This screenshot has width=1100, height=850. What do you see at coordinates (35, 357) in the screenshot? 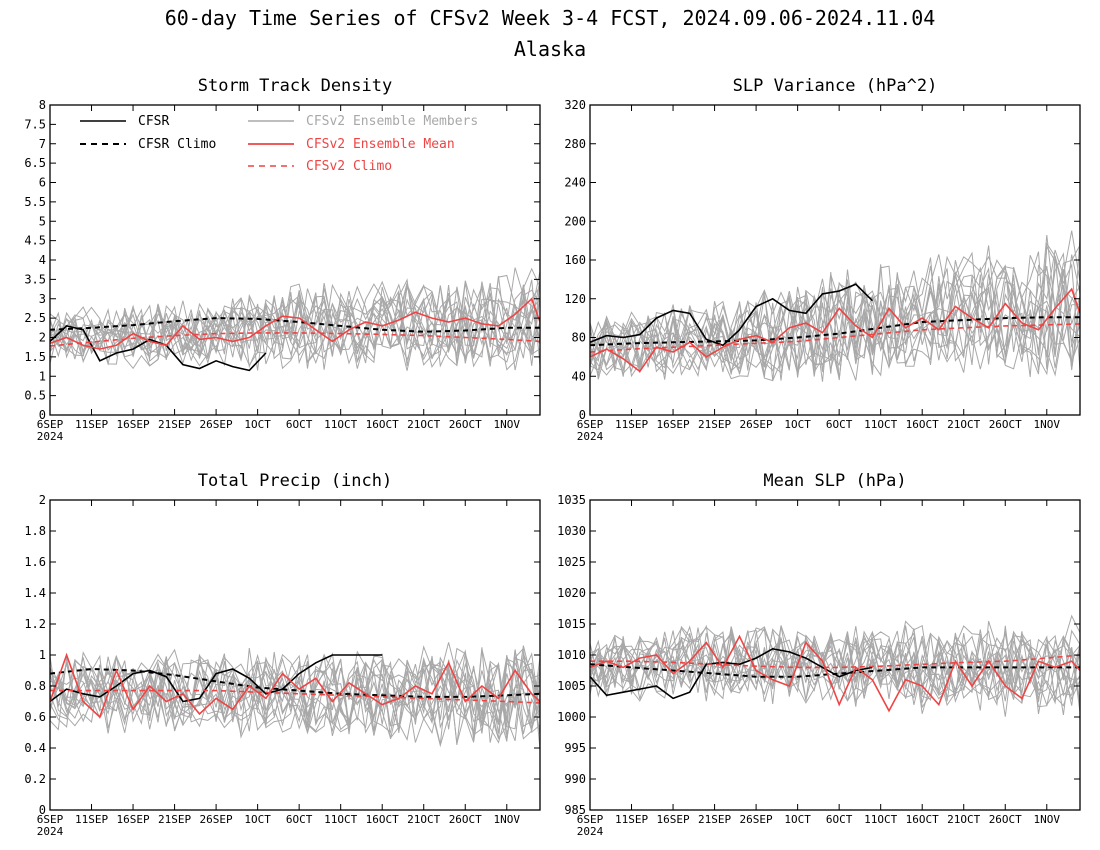
I see `y-tick-label: 1.5` at bounding box center [35, 357].